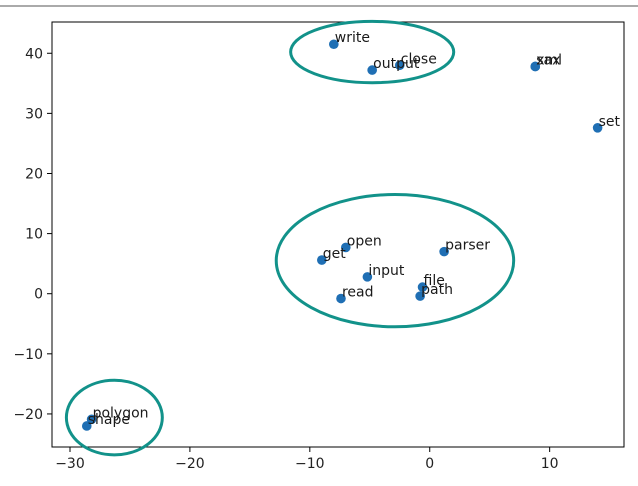 The width and height of the screenshot is (638, 486). I want to click on x-tick-label: 10, so click(550, 464).